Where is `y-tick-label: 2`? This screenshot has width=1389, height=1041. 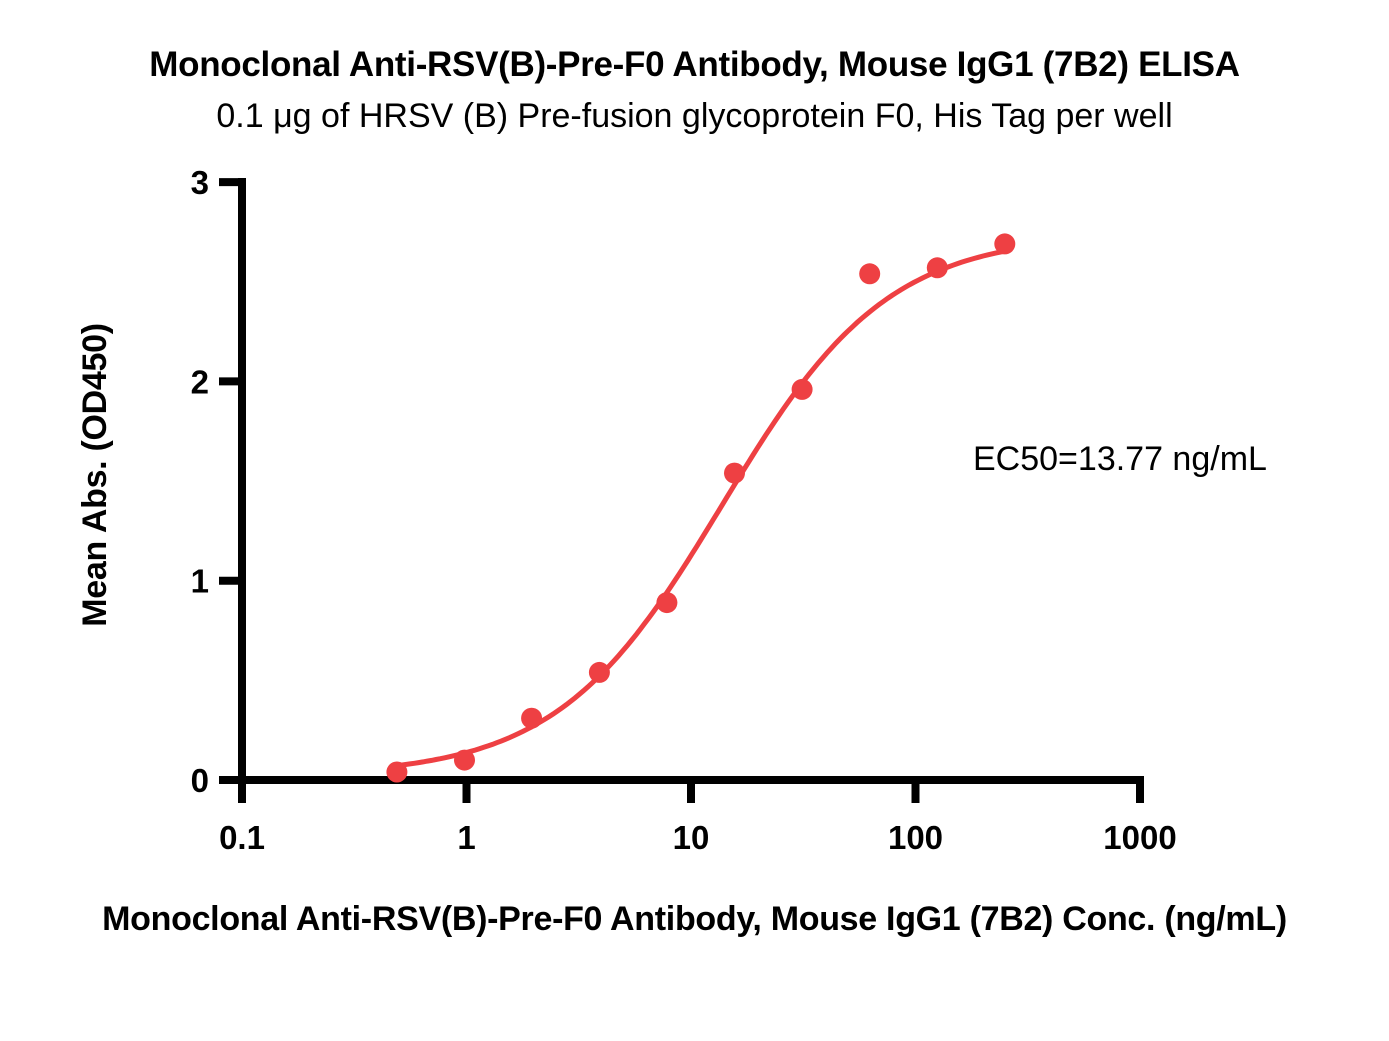 y-tick-label: 2 is located at coordinates (200, 381).